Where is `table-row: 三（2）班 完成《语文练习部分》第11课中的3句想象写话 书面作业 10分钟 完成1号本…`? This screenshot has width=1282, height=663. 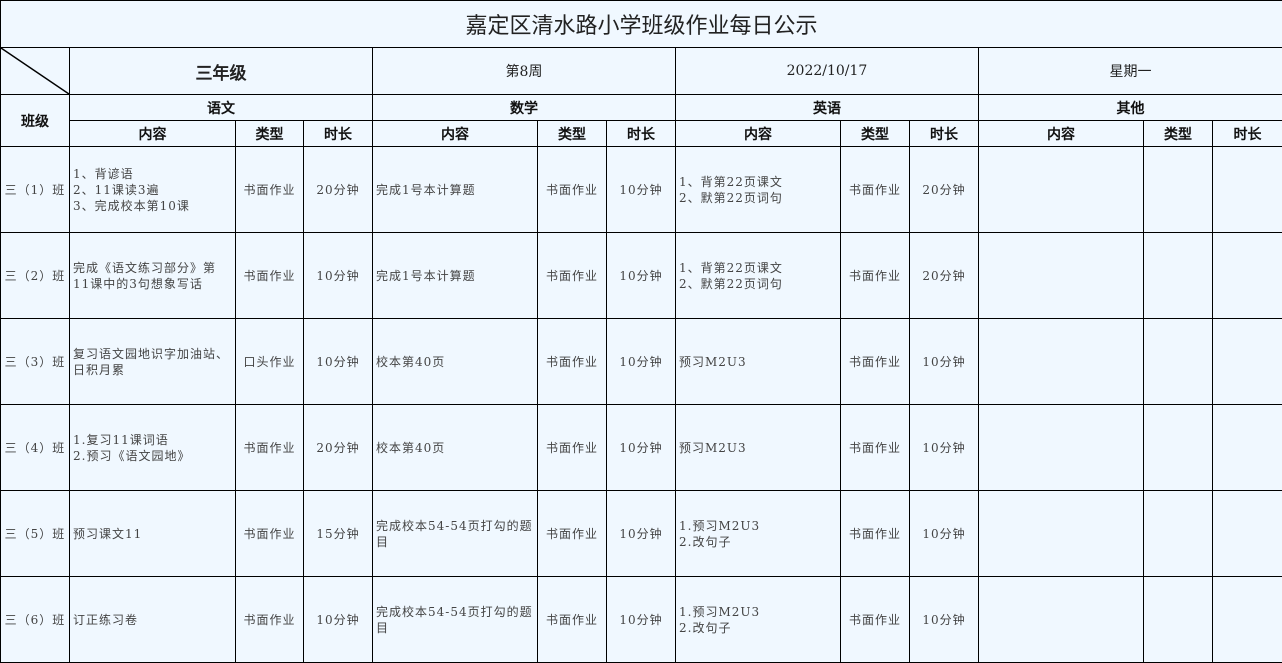
table-row: 三（2）班 完成《语文练习部分》第11课中的3句想象写话 书面作业 10分钟 完成1号本… is located at coordinates (641, 275).